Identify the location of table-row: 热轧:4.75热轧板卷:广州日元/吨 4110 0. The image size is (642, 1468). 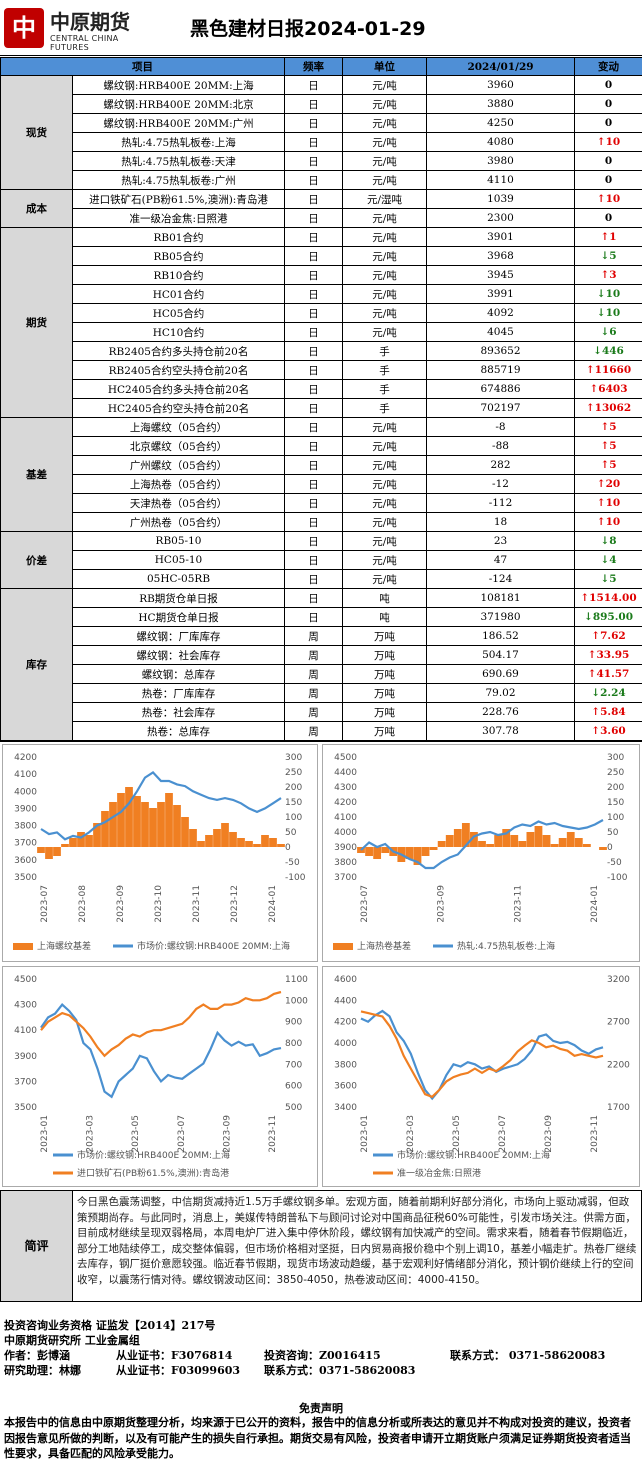
(321, 180).